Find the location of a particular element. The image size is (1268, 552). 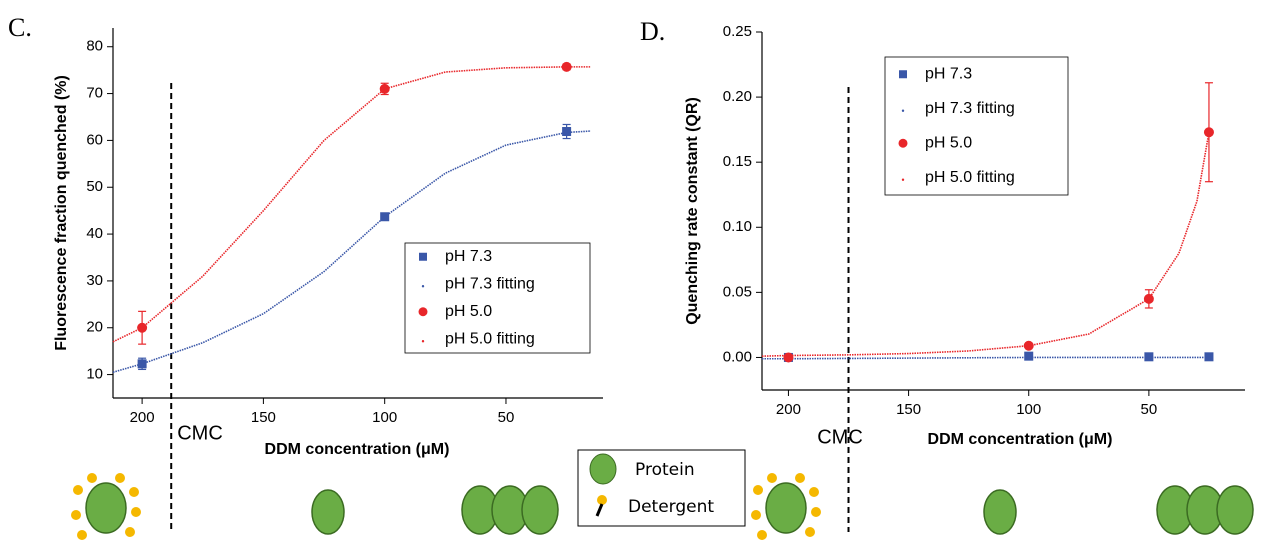

detergent-tail is located at coordinates (599, 510).